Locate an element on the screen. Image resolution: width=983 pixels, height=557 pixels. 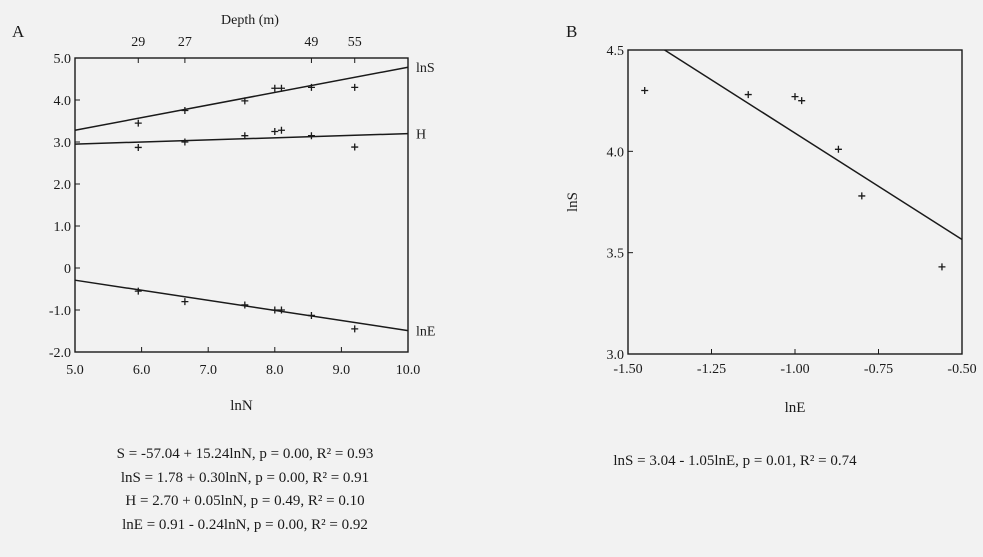
panel-a-top-axis-label: Depth (m) is located at coordinates (250, 20).